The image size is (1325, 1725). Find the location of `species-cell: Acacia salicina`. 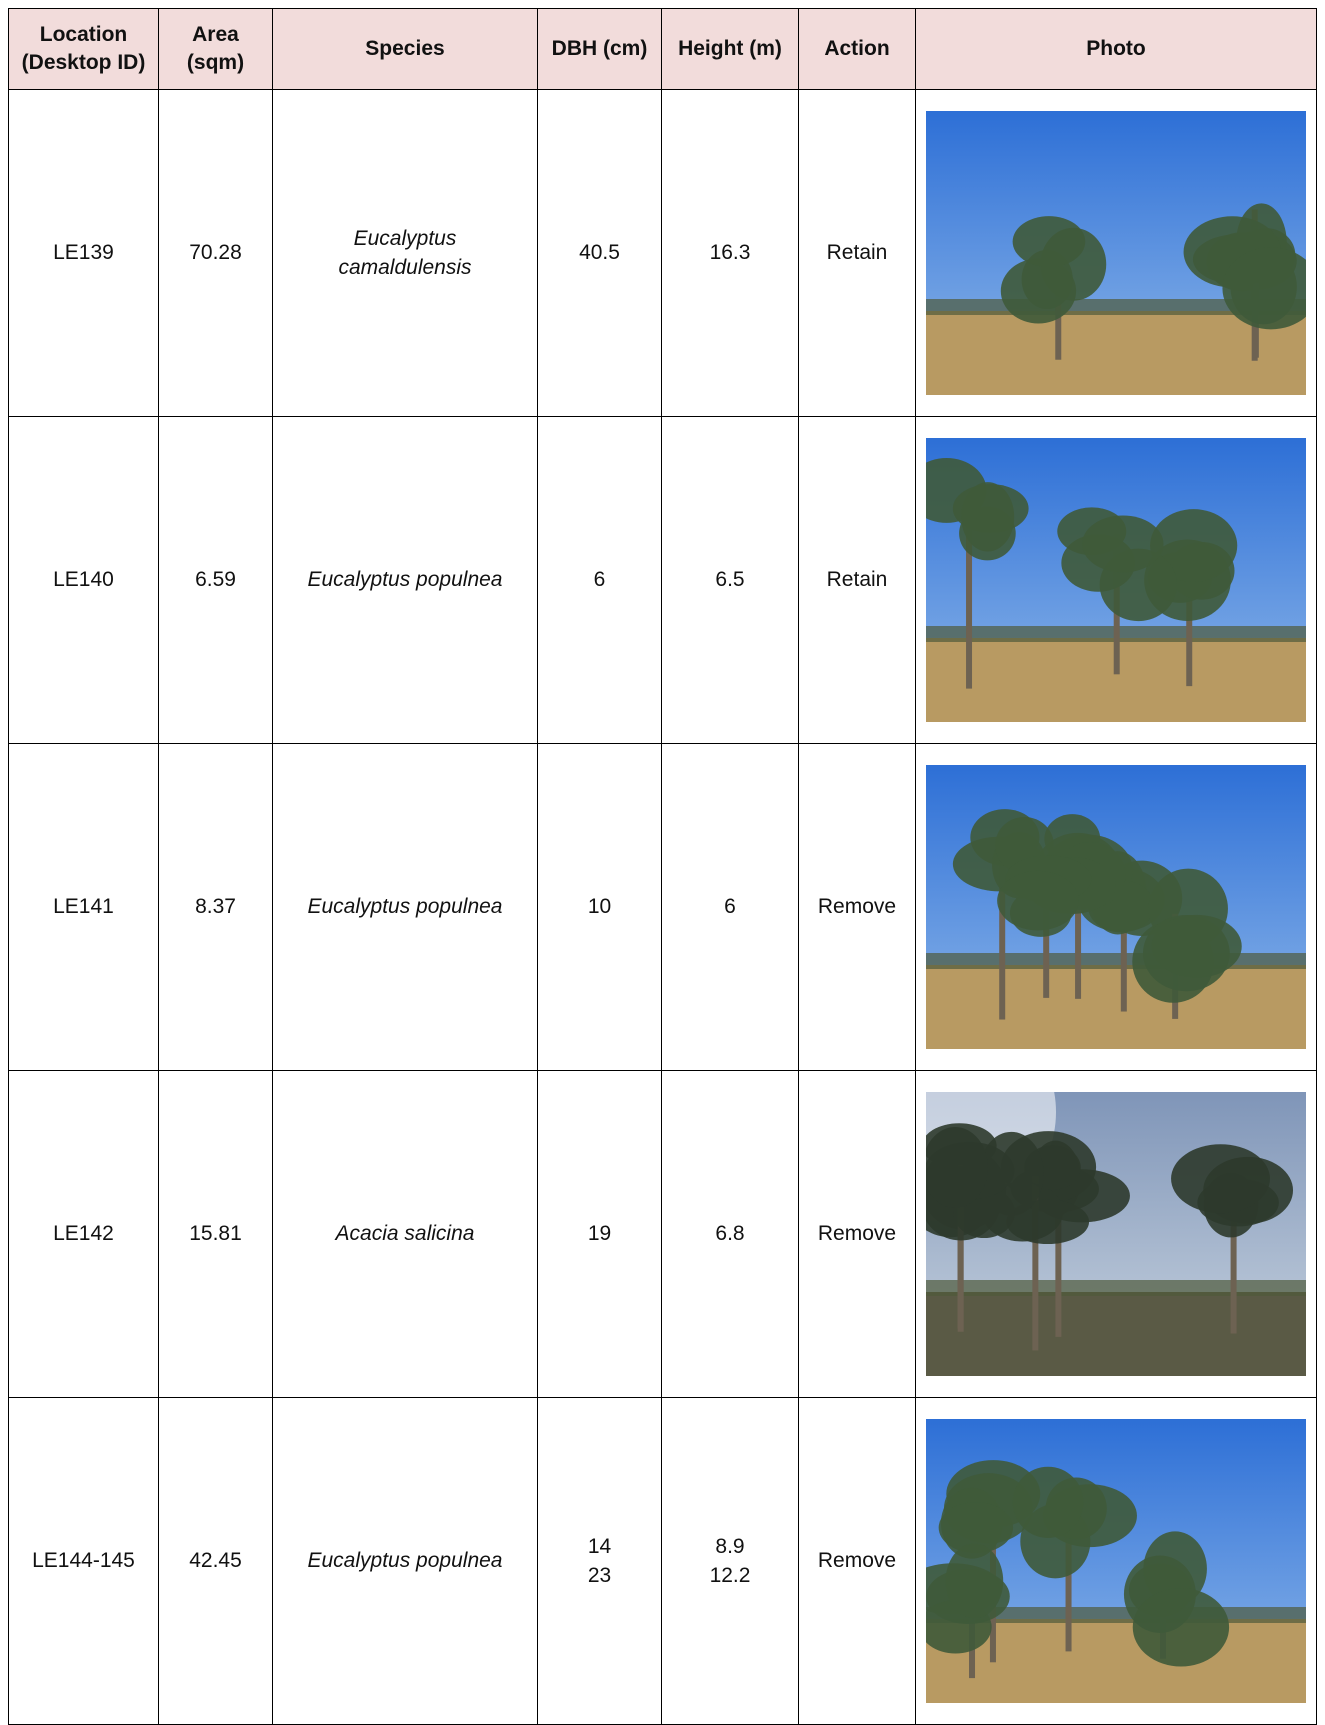

species-cell: Acacia salicina is located at coordinates (405, 1234).